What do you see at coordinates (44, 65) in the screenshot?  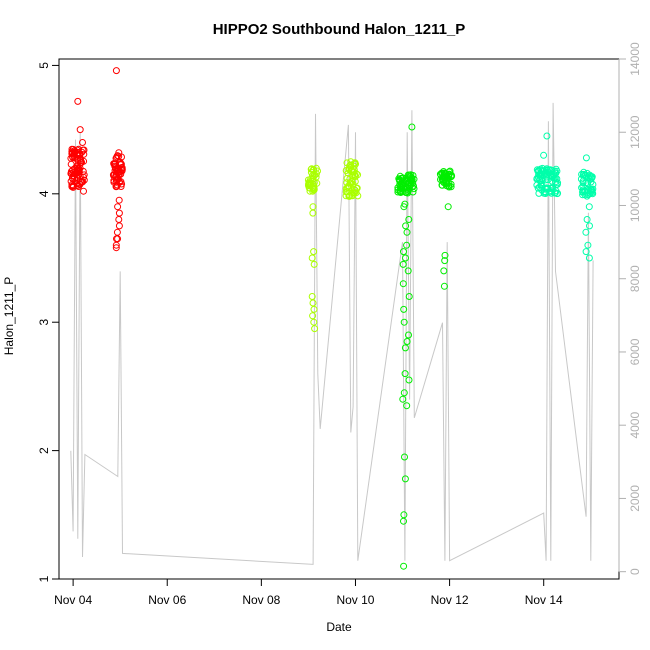 I see `y-tick-label: 5` at bounding box center [44, 65].